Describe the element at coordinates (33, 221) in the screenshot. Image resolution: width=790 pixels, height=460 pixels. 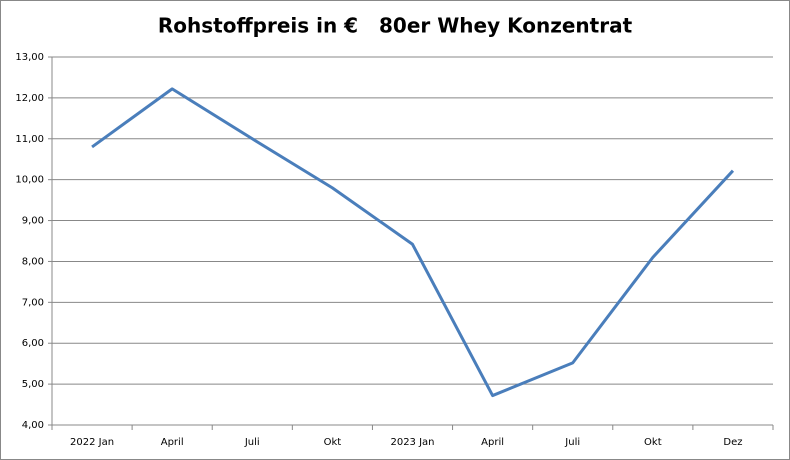
I see `y-tick-label: 9,00` at that location.